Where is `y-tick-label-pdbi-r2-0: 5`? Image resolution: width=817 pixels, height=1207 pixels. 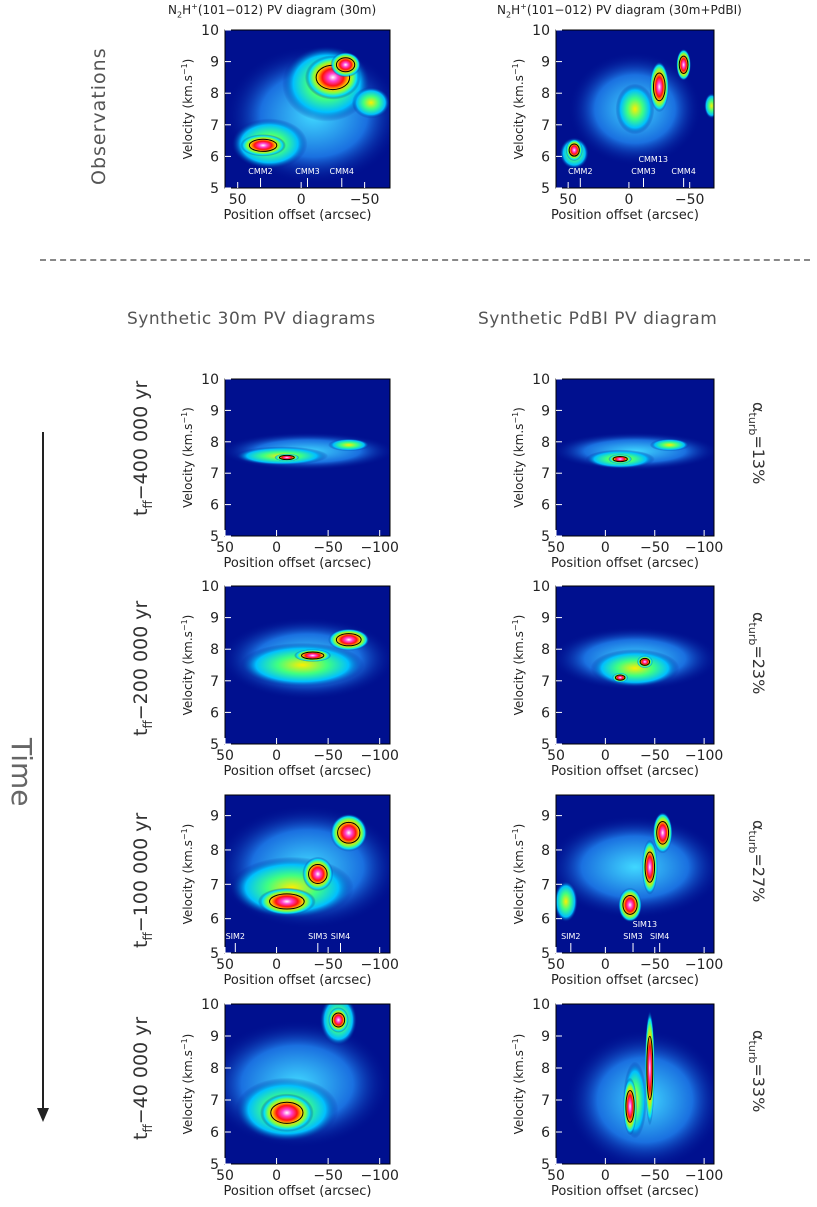 y-tick-label-pdbi-r2-0: 5 is located at coordinates (545, 745).